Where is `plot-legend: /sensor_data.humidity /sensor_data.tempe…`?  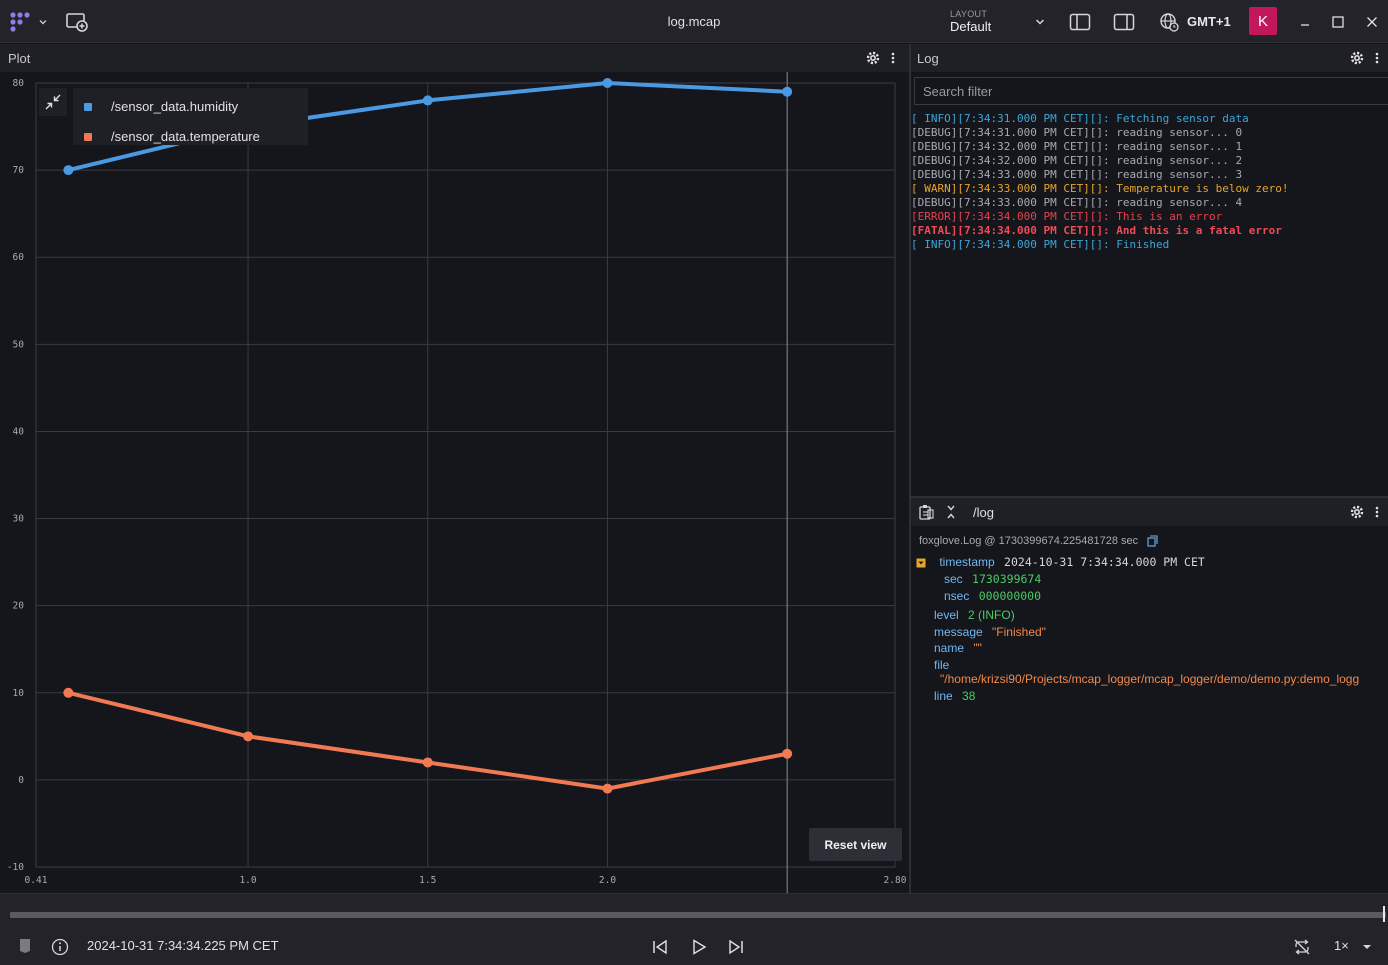
plot-legend: /sensor_data.humidity /sensor_data.tempe… is located at coordinates (190, 116).